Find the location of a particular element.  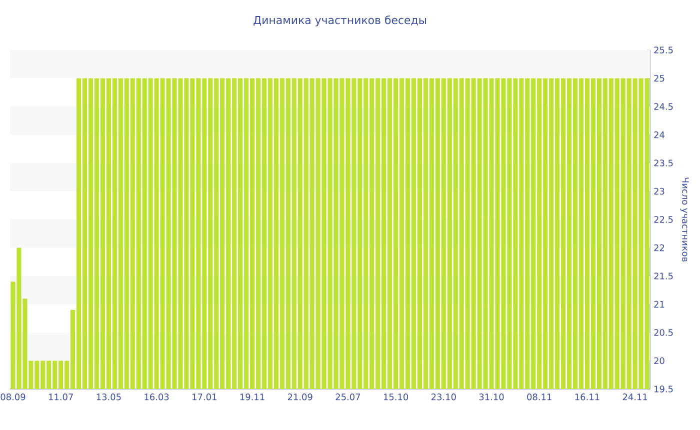

x-tick-label: 08.09 is located at coordinates (13, 397).